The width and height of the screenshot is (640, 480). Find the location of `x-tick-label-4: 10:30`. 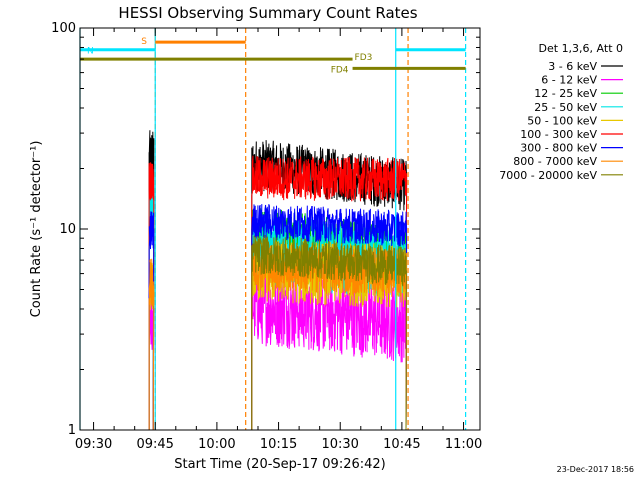

x-tick-label-4: 10:30 is located at coordinates (339, 444).